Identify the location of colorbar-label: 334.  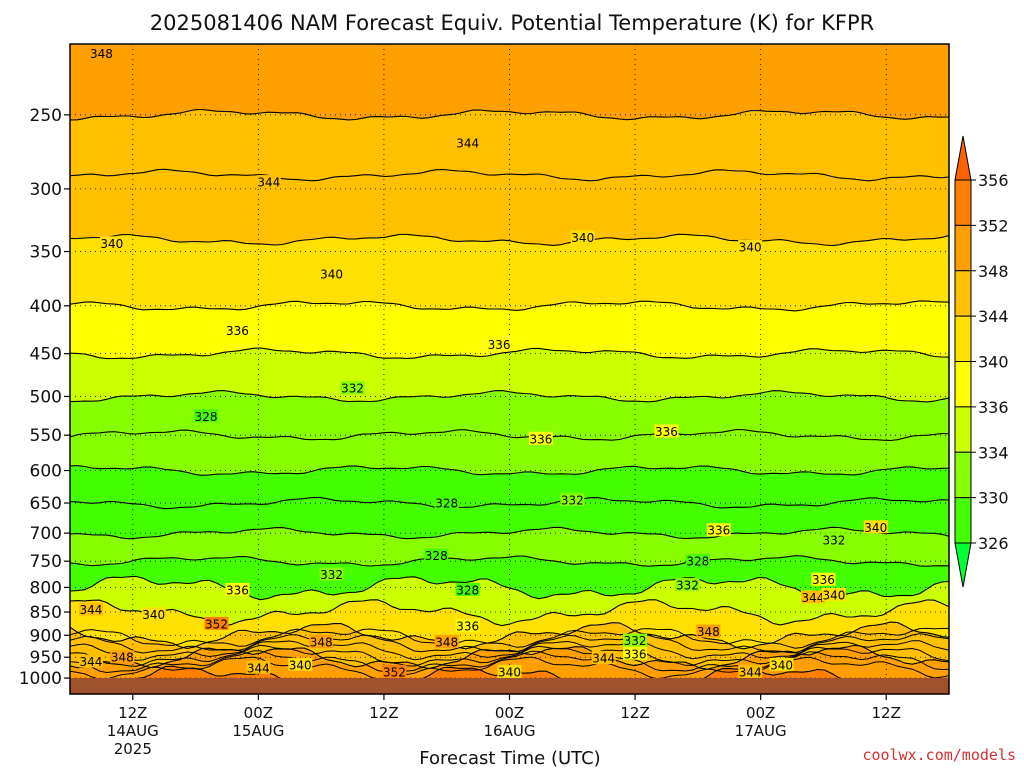
(993, 452).